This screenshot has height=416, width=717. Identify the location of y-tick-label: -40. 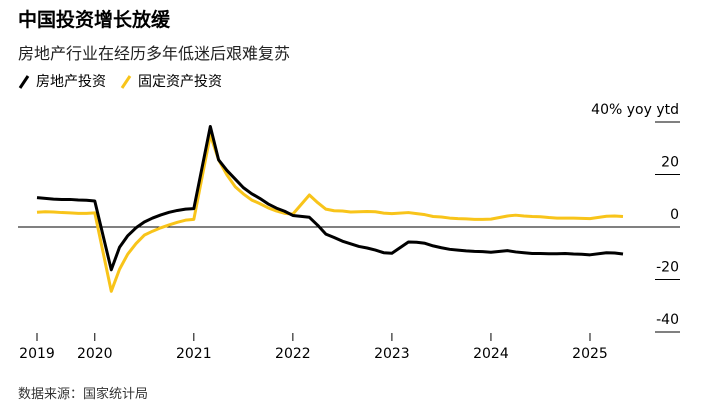
(667, 320).